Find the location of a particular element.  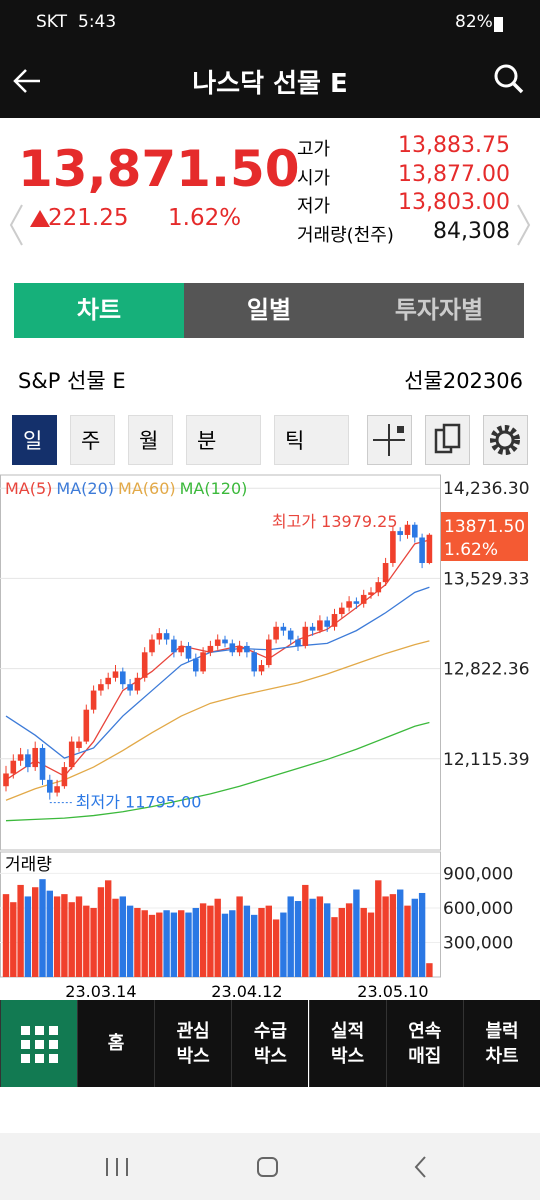

nav-label: 실적 is located at coordinates (348, 1031).